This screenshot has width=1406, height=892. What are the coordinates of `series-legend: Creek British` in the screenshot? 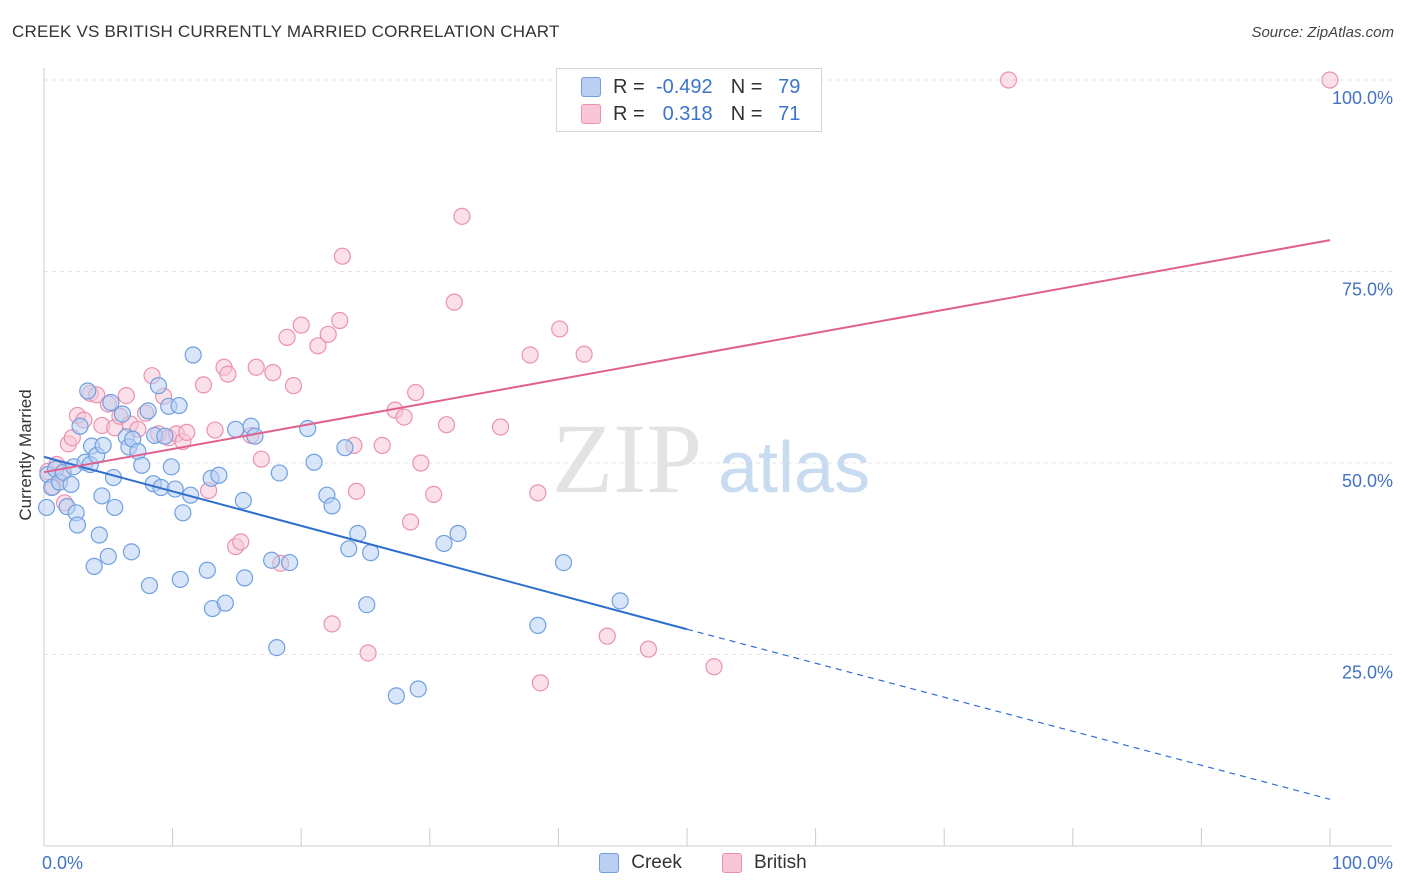 It's located at (703, 863).